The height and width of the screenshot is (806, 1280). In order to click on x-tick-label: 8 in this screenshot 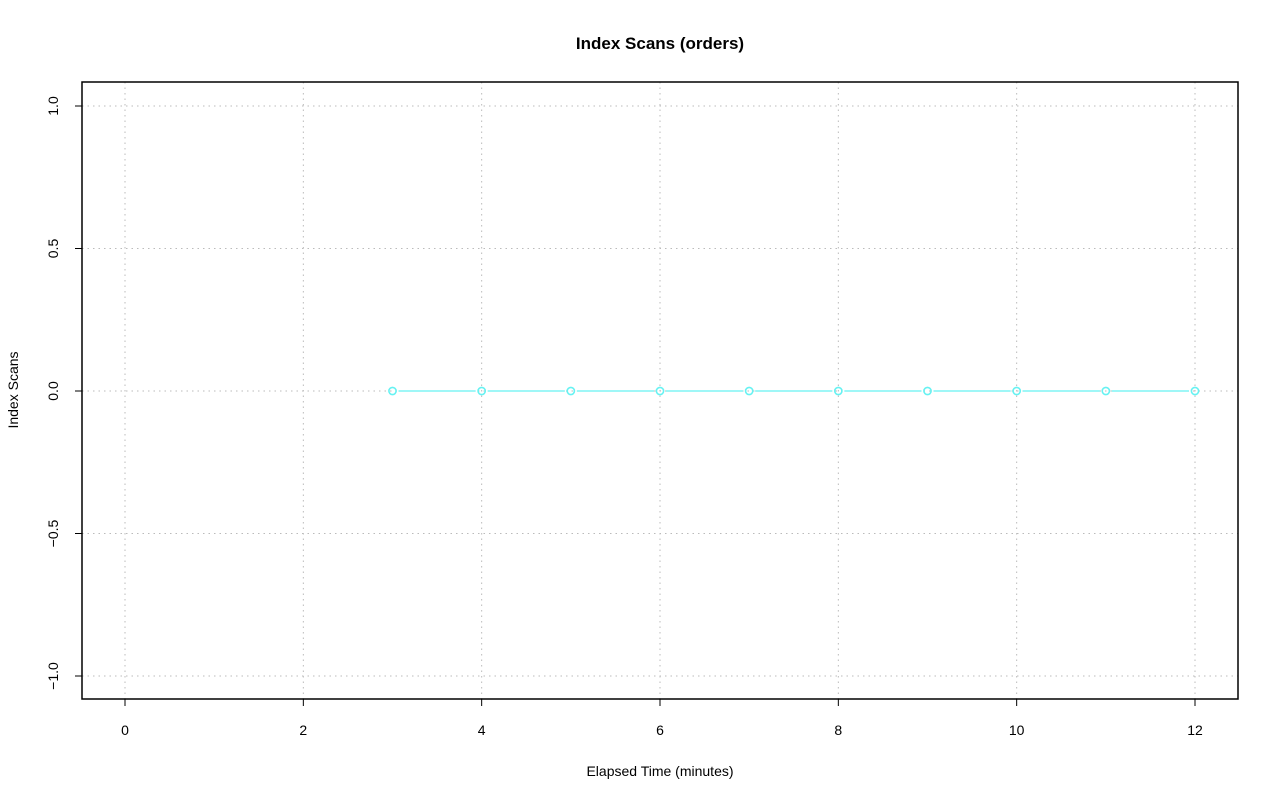, I will do `click(838, 730)`.